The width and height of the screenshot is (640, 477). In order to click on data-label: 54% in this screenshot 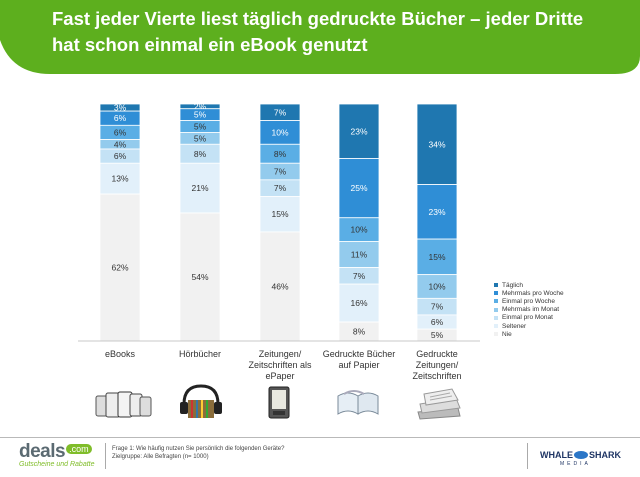, I will do `click(199, 277)`.